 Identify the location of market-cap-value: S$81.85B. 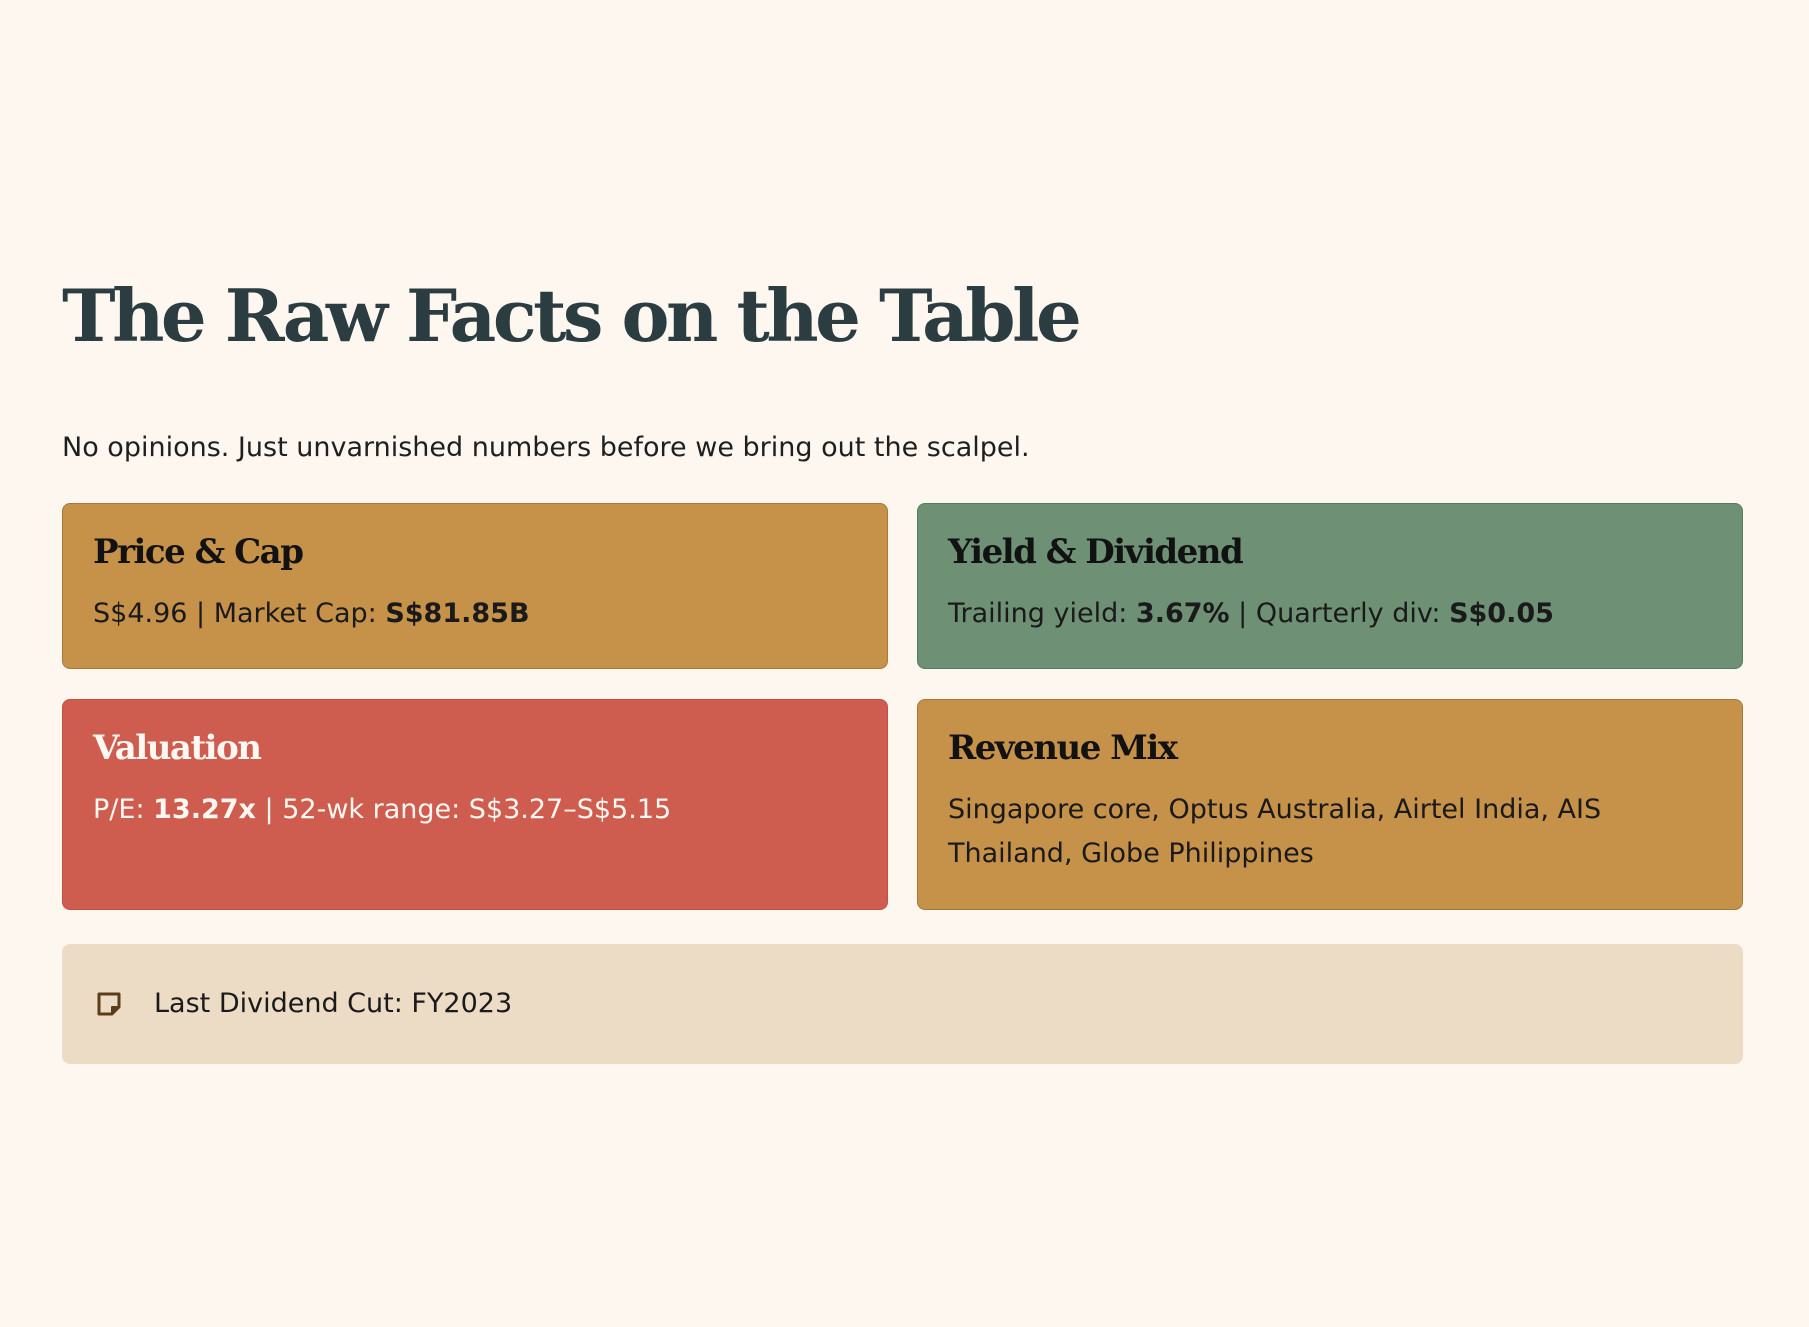
(457, 613).